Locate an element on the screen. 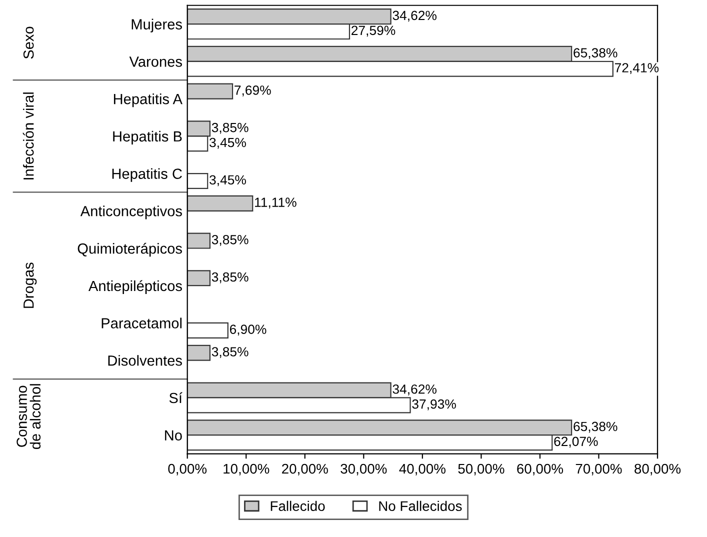 This screenshot has height=537, width=707. y-tick-label: Mujeres is located at coordinates (157, 25).